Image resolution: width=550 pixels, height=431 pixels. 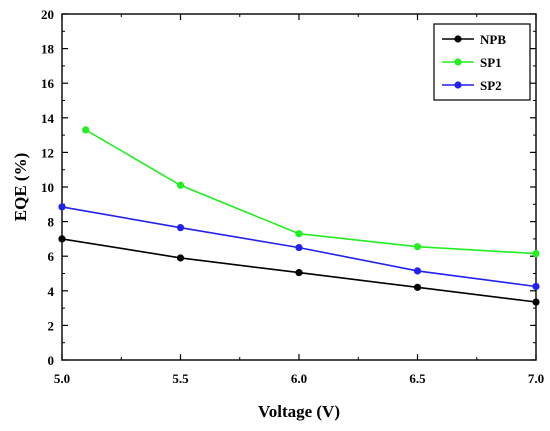 I want to click on y-tick-label: 4, so click(x=51, y=291).